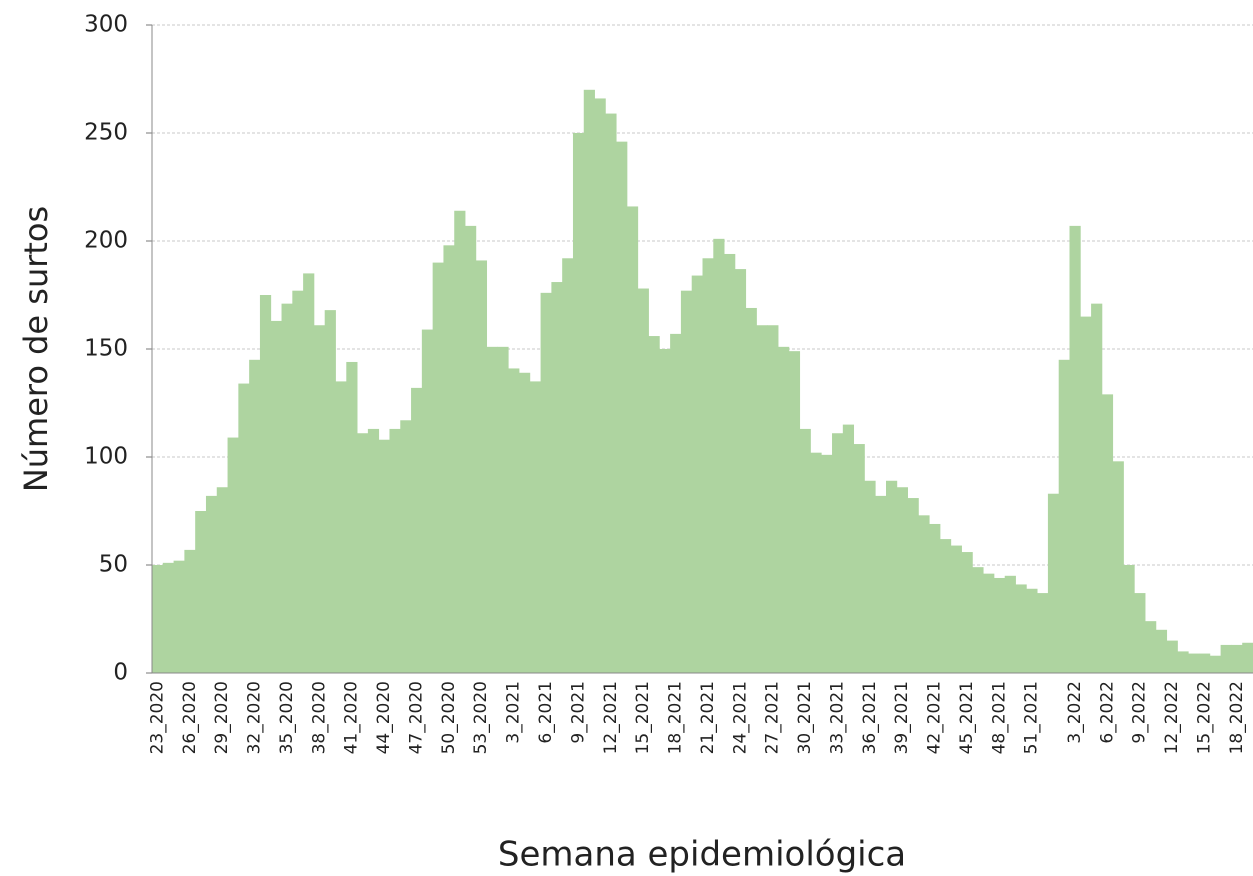 Image resolution: width=1253 pixels, height=876 pixels. I want to click on x-tick-label: 45_2021, so click(967, 717).